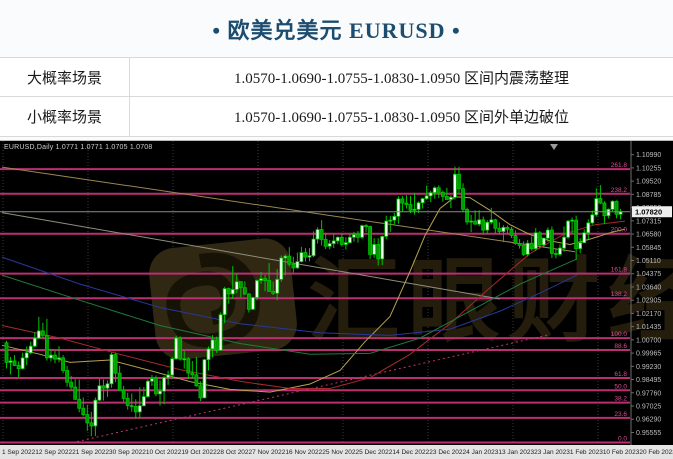  I want to click on date-tick: 4 Jan 2023, so click(482, 452).